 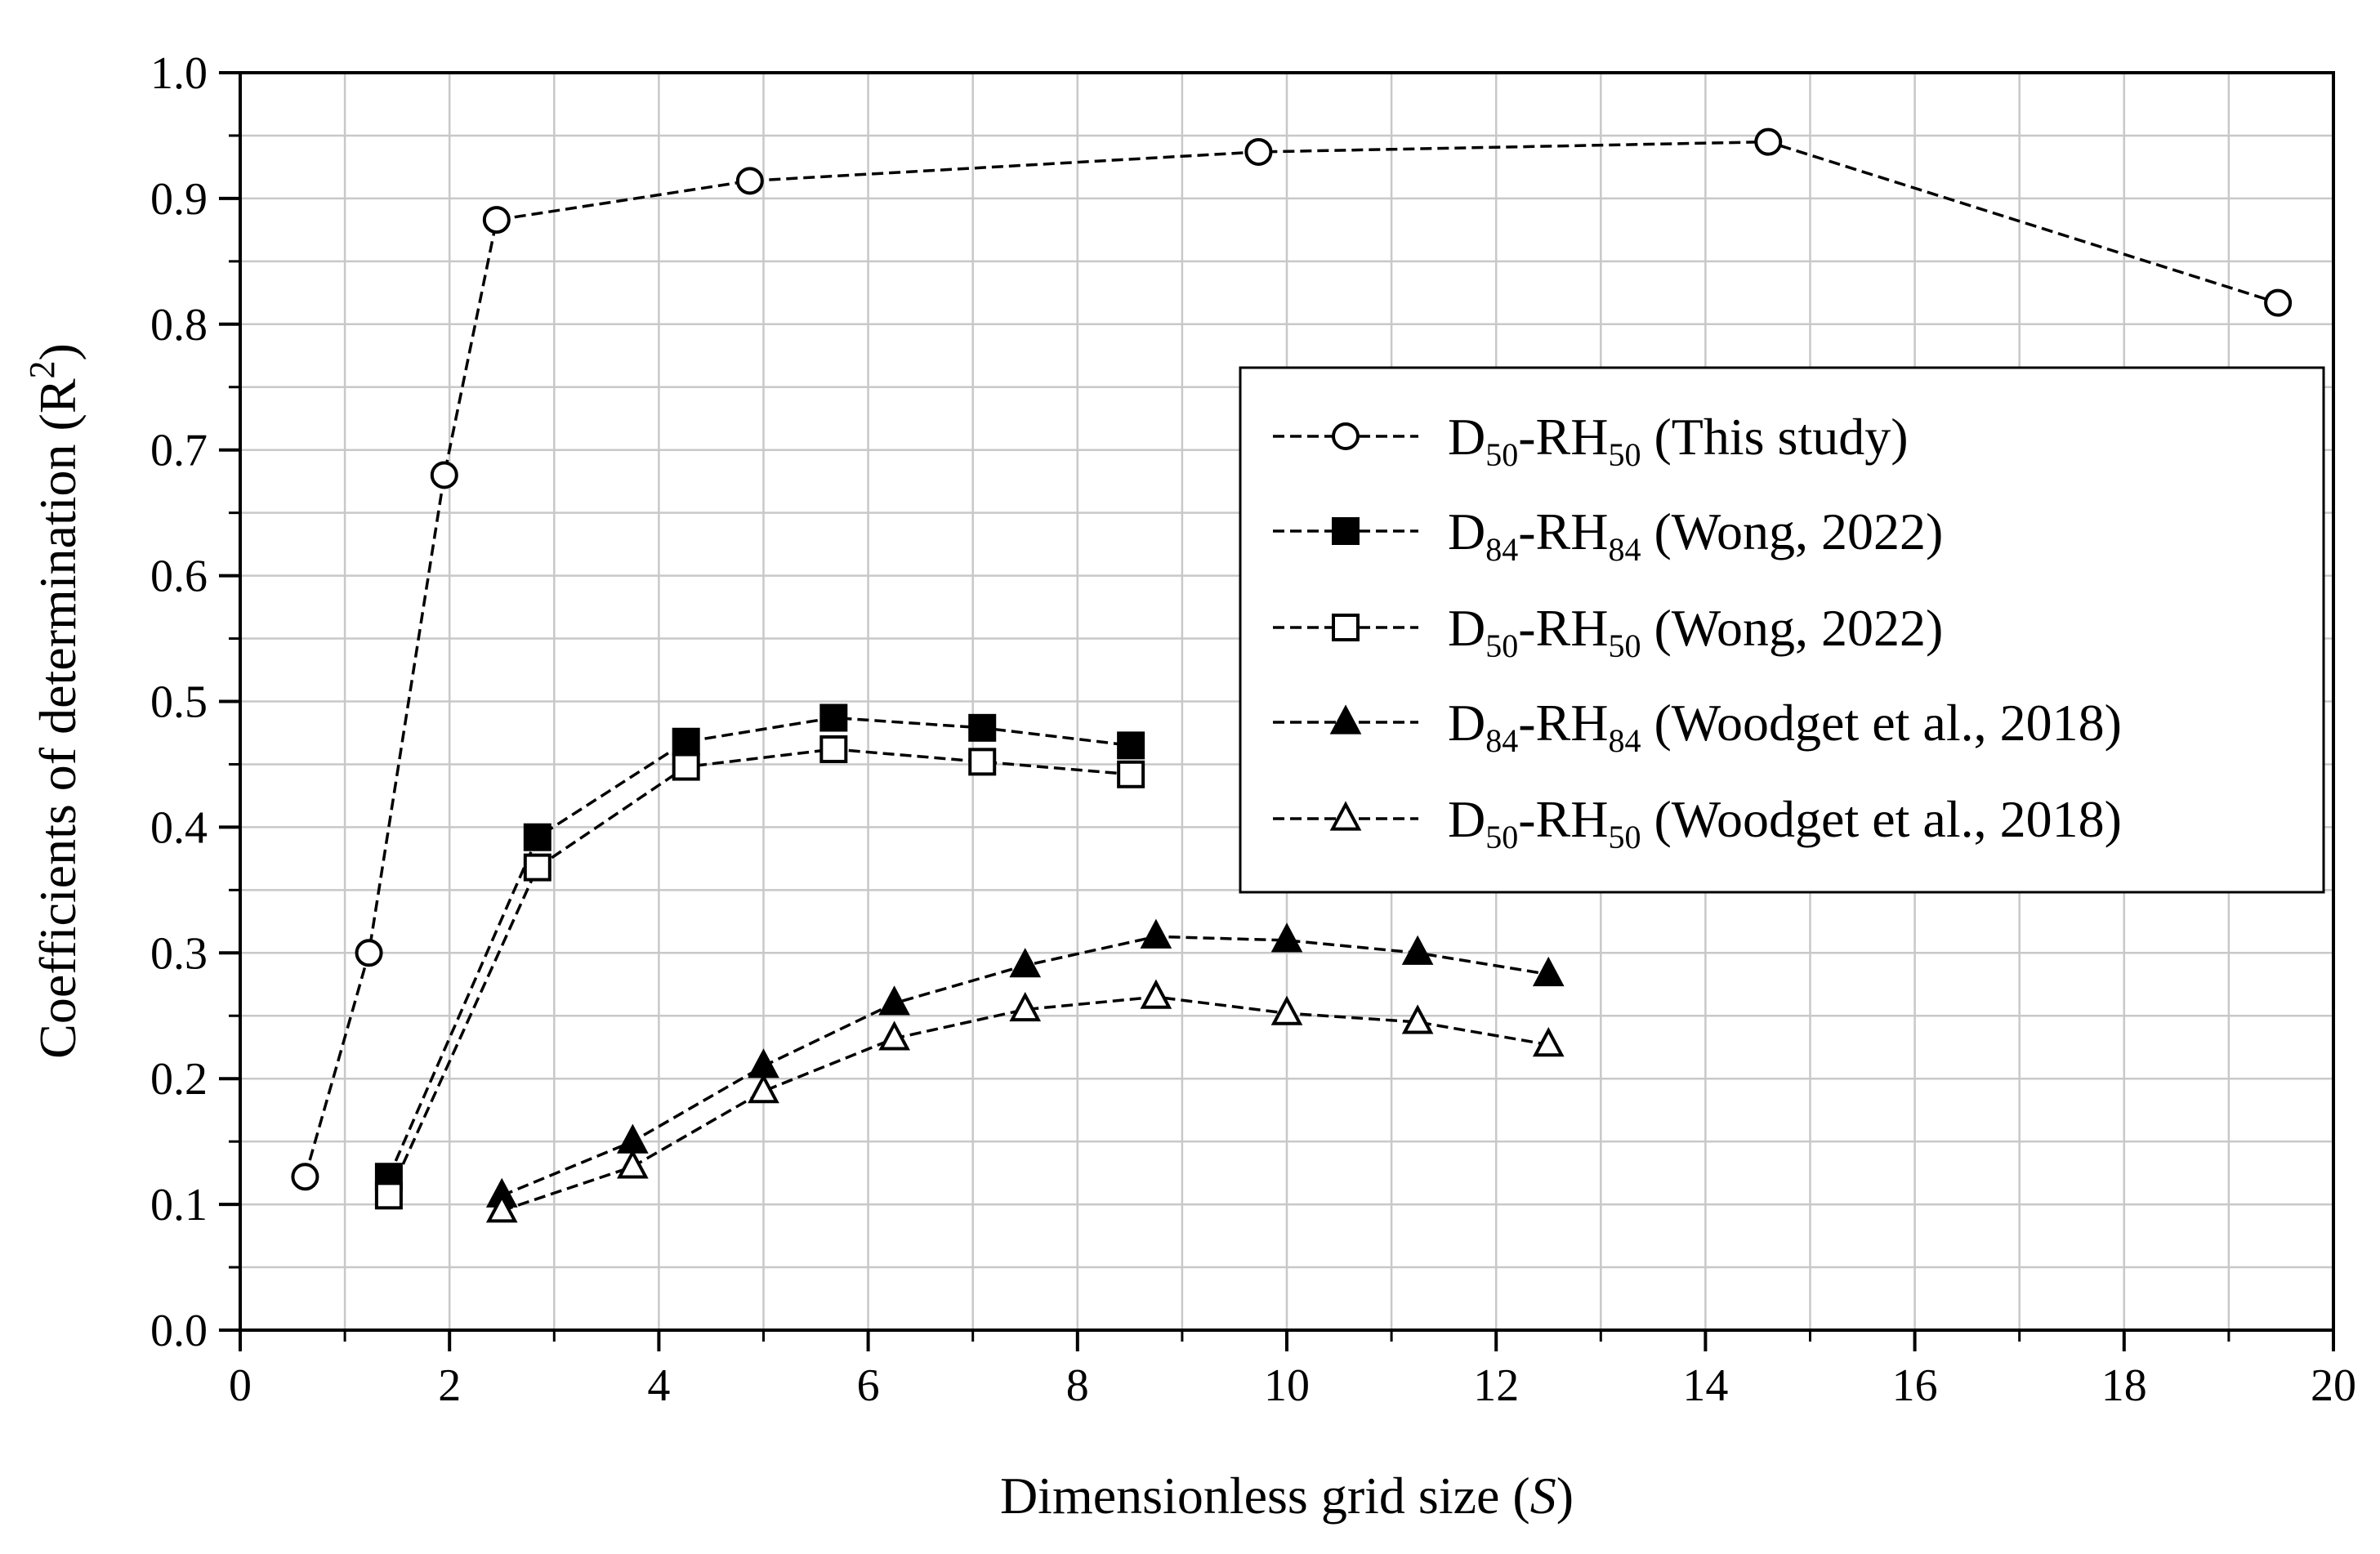 I want to click on x-tick-label: 18, so click(x=2124, y=1385).